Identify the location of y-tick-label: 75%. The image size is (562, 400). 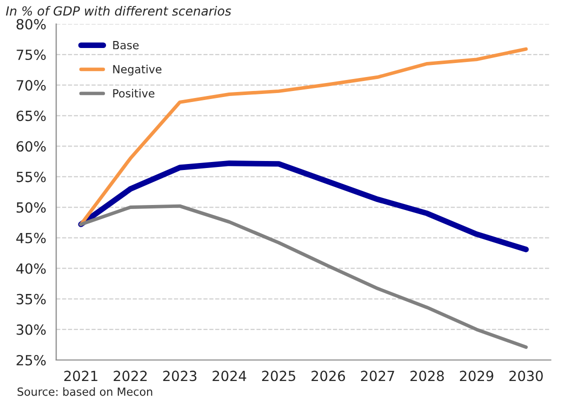
(31, 55).